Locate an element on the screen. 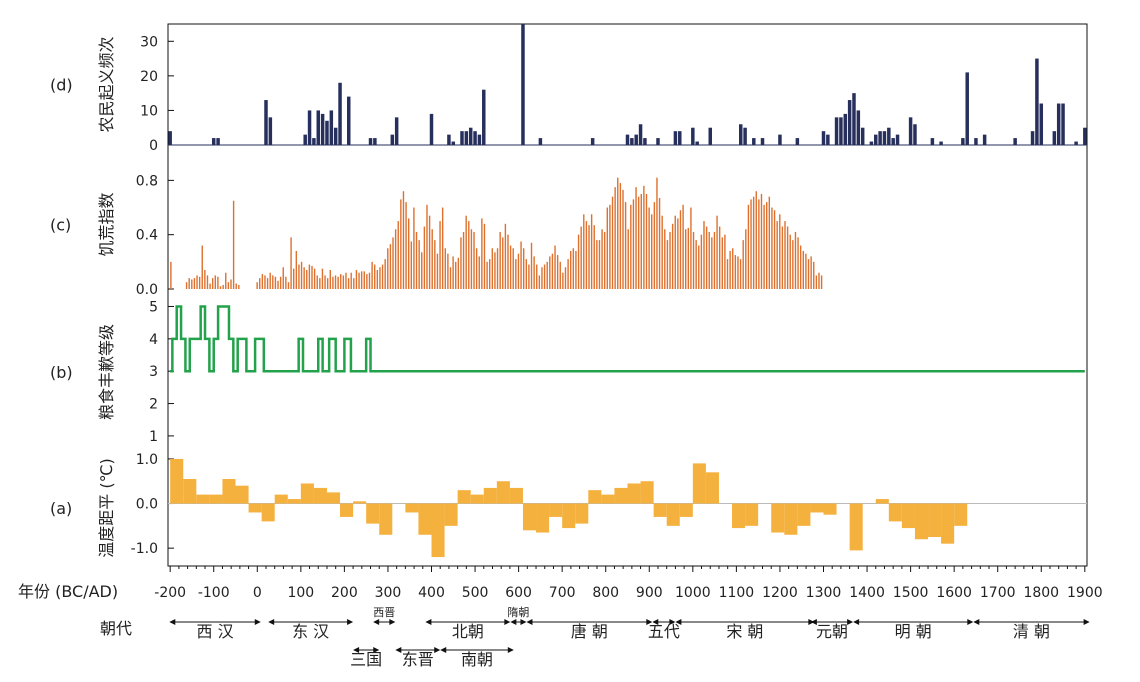 Image resolution: width=1140 pixels, height=682 pixels. x-tick-label: 1900 is located at coordinates (1085, 593).